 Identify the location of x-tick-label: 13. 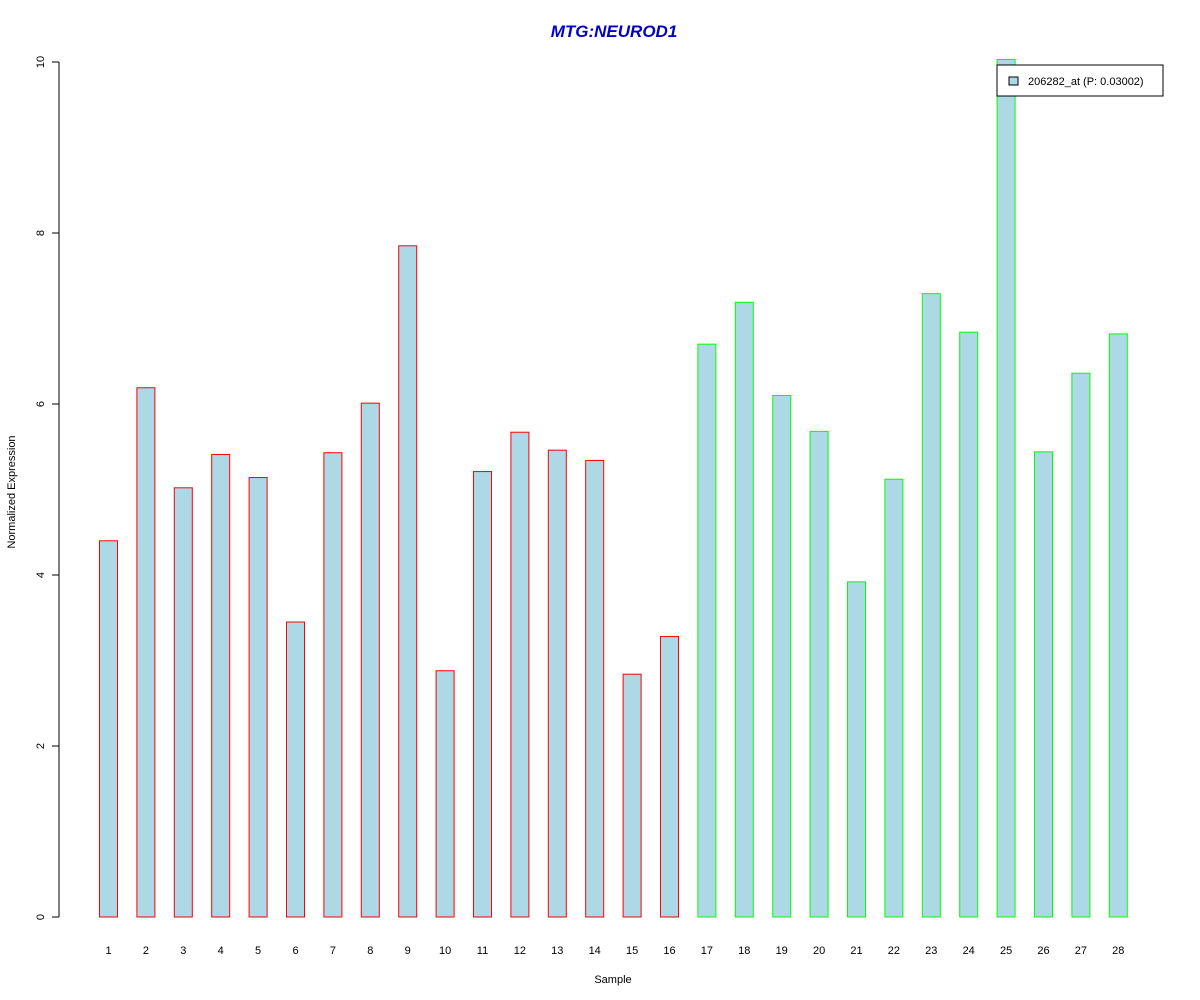
(557, 951).